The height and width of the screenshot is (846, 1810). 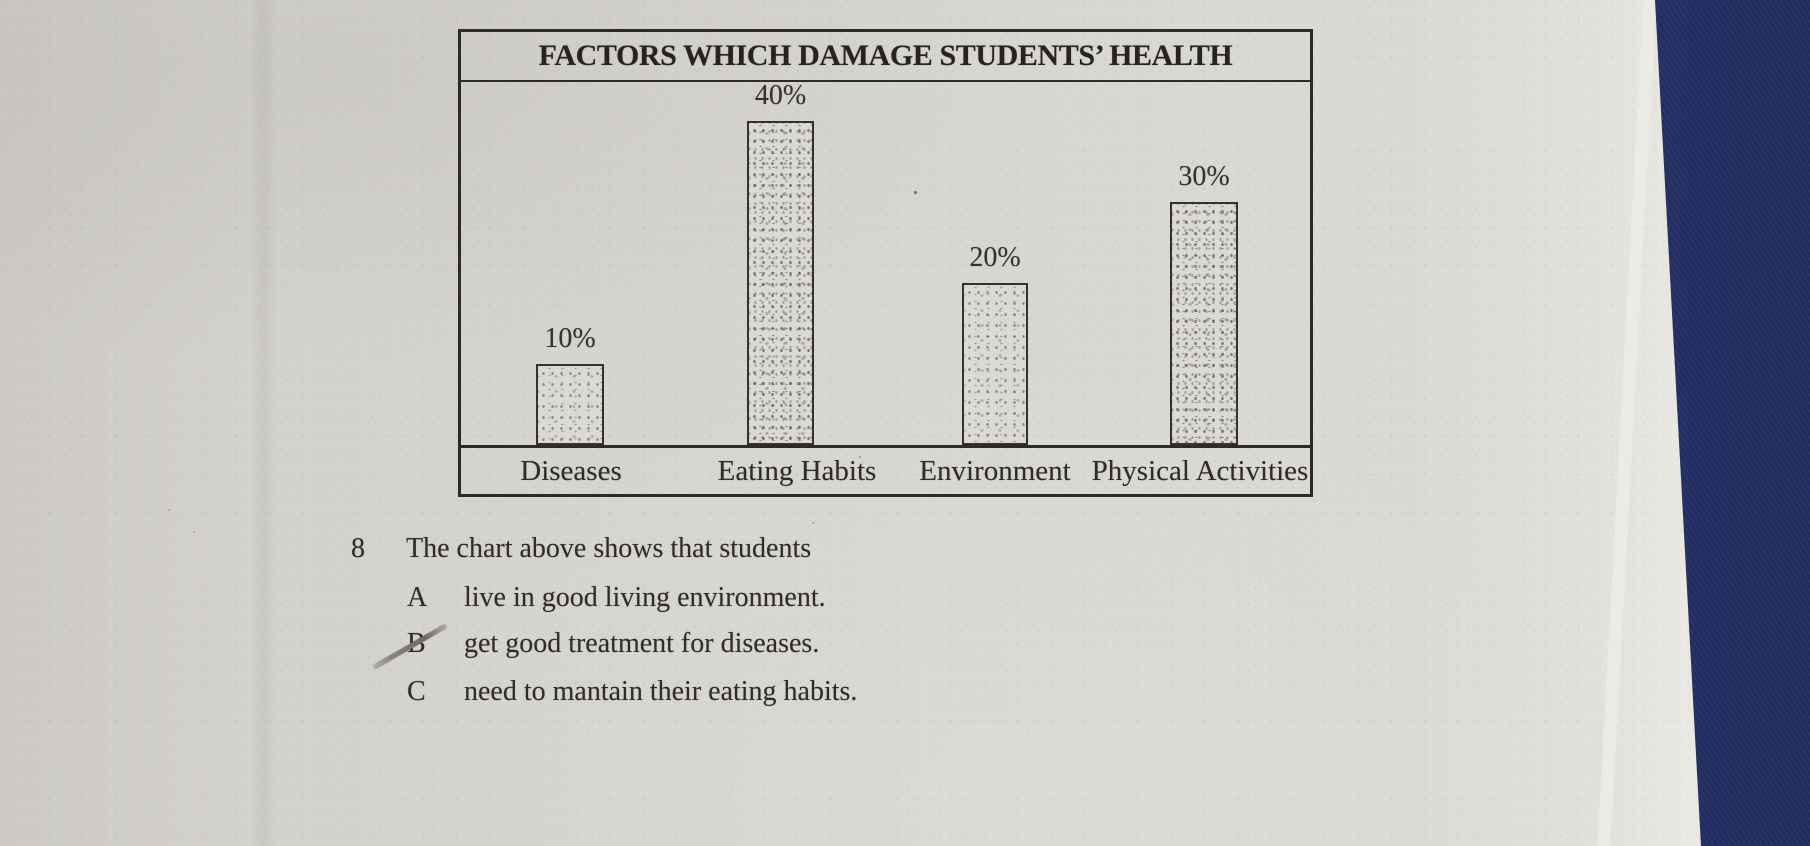 I want to click on bar-physical-activities: 30%, so click(x=1204, y=303).